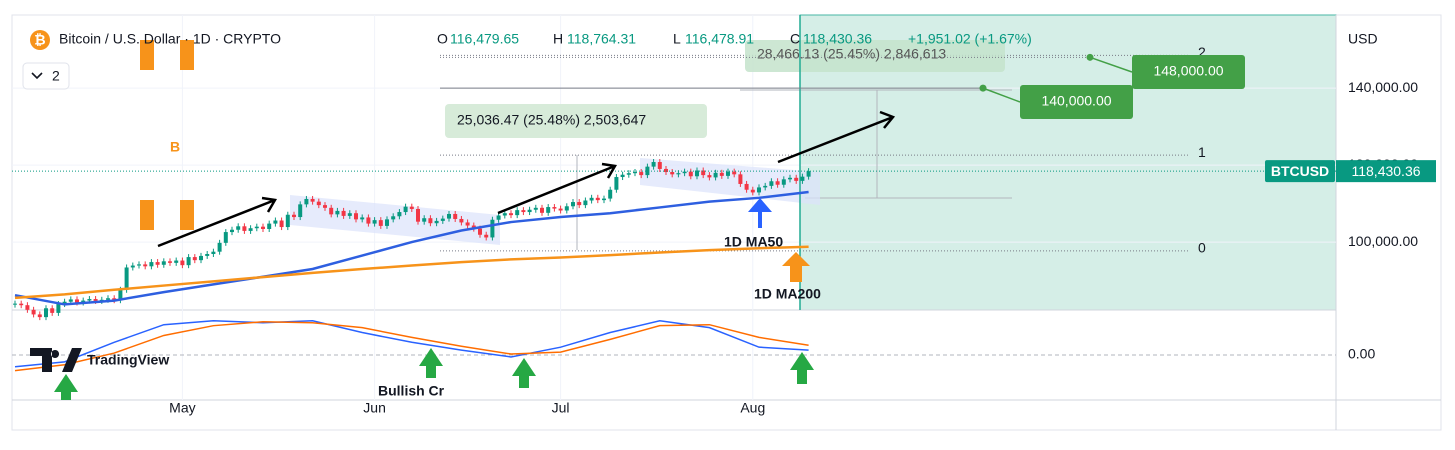  I want to click on target-label: 140,000.00, so click(1076, 101).